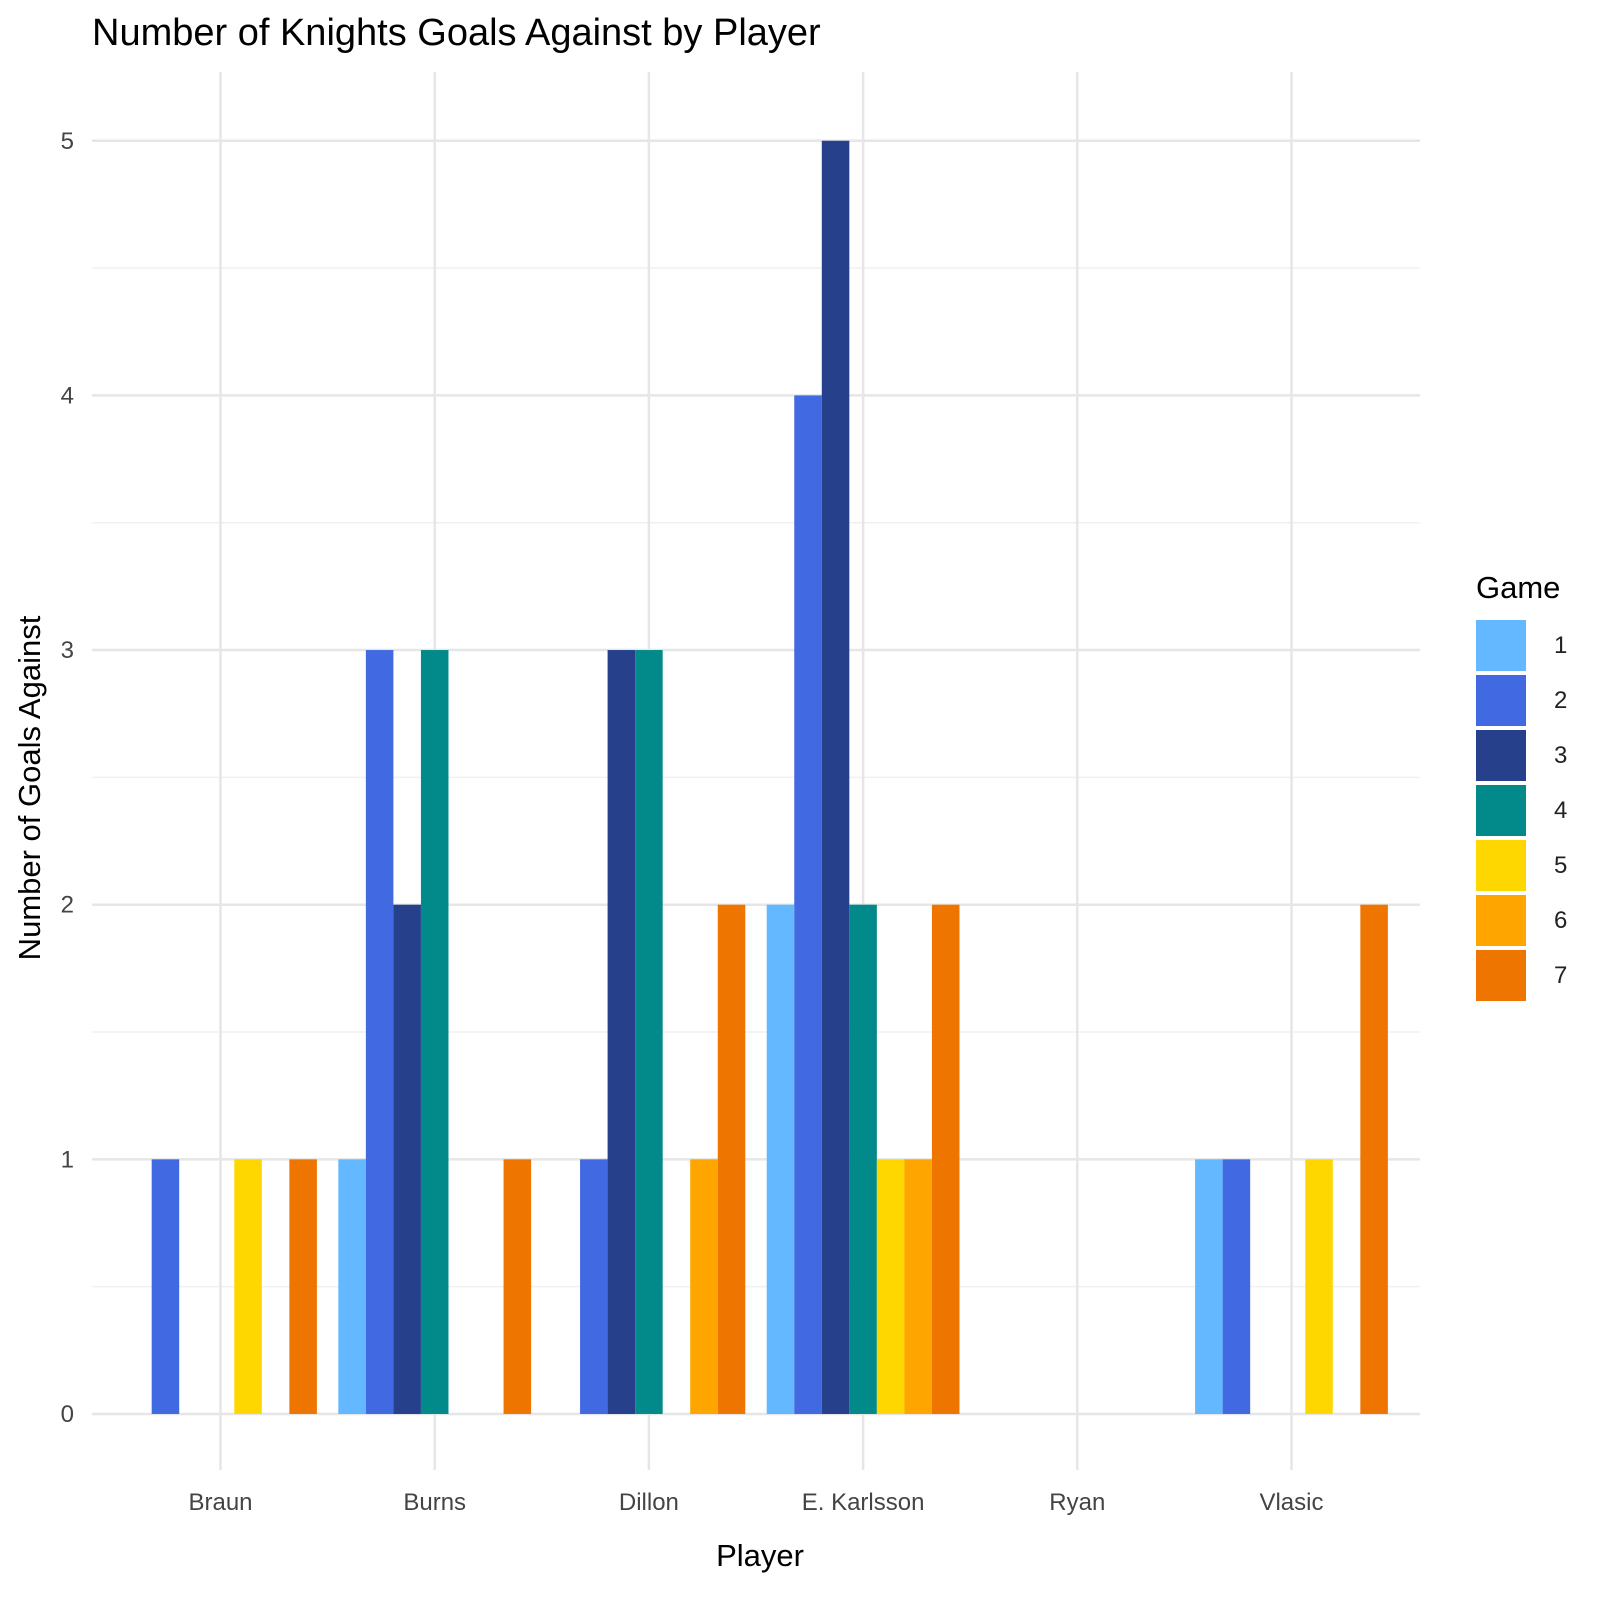  What do you see at coordinates (1561, 920) in the screenshot?
I see `legend-label: 6` at bounding box center [1561, 920].